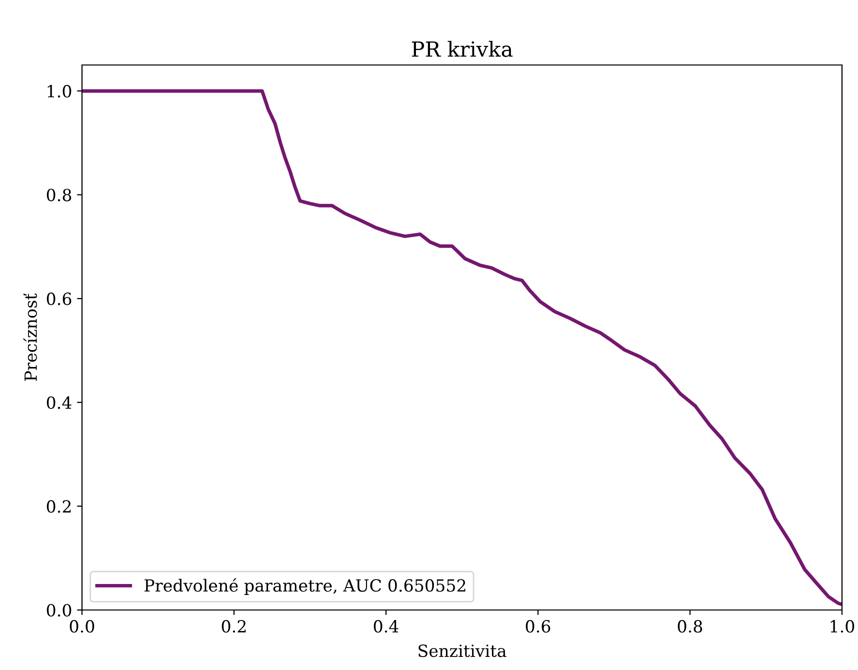  What do you see at coordinates (842, 626) in the screenshot?
I see `x-tick-label: 1.0` at bounding box center [842, 626].